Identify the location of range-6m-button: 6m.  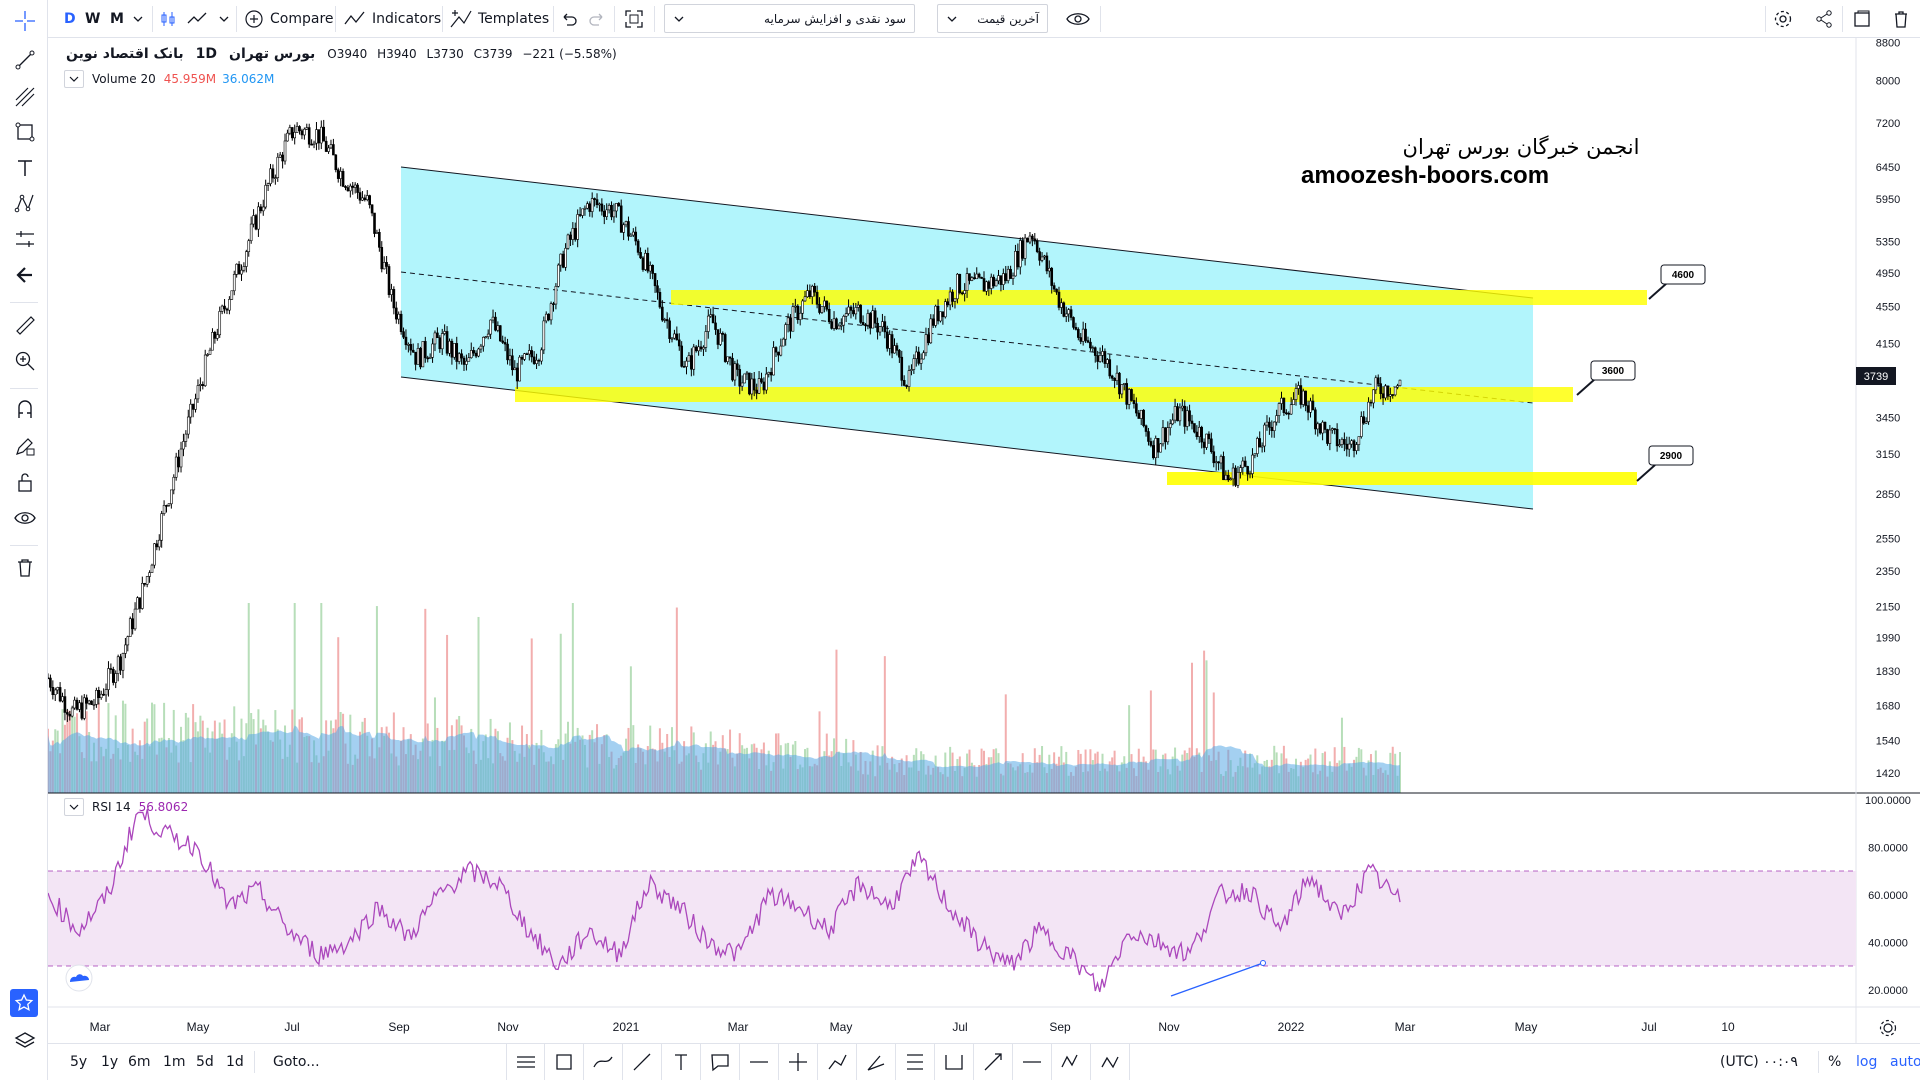
(139, 1062).